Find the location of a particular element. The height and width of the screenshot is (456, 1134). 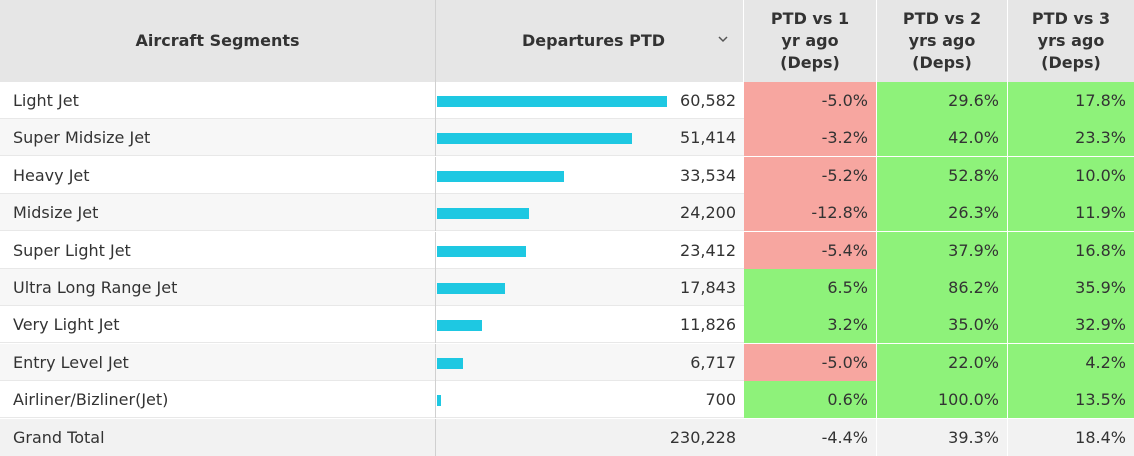

ptd-vs3-cell: 16.8% is located at coordinates (1071, 250).